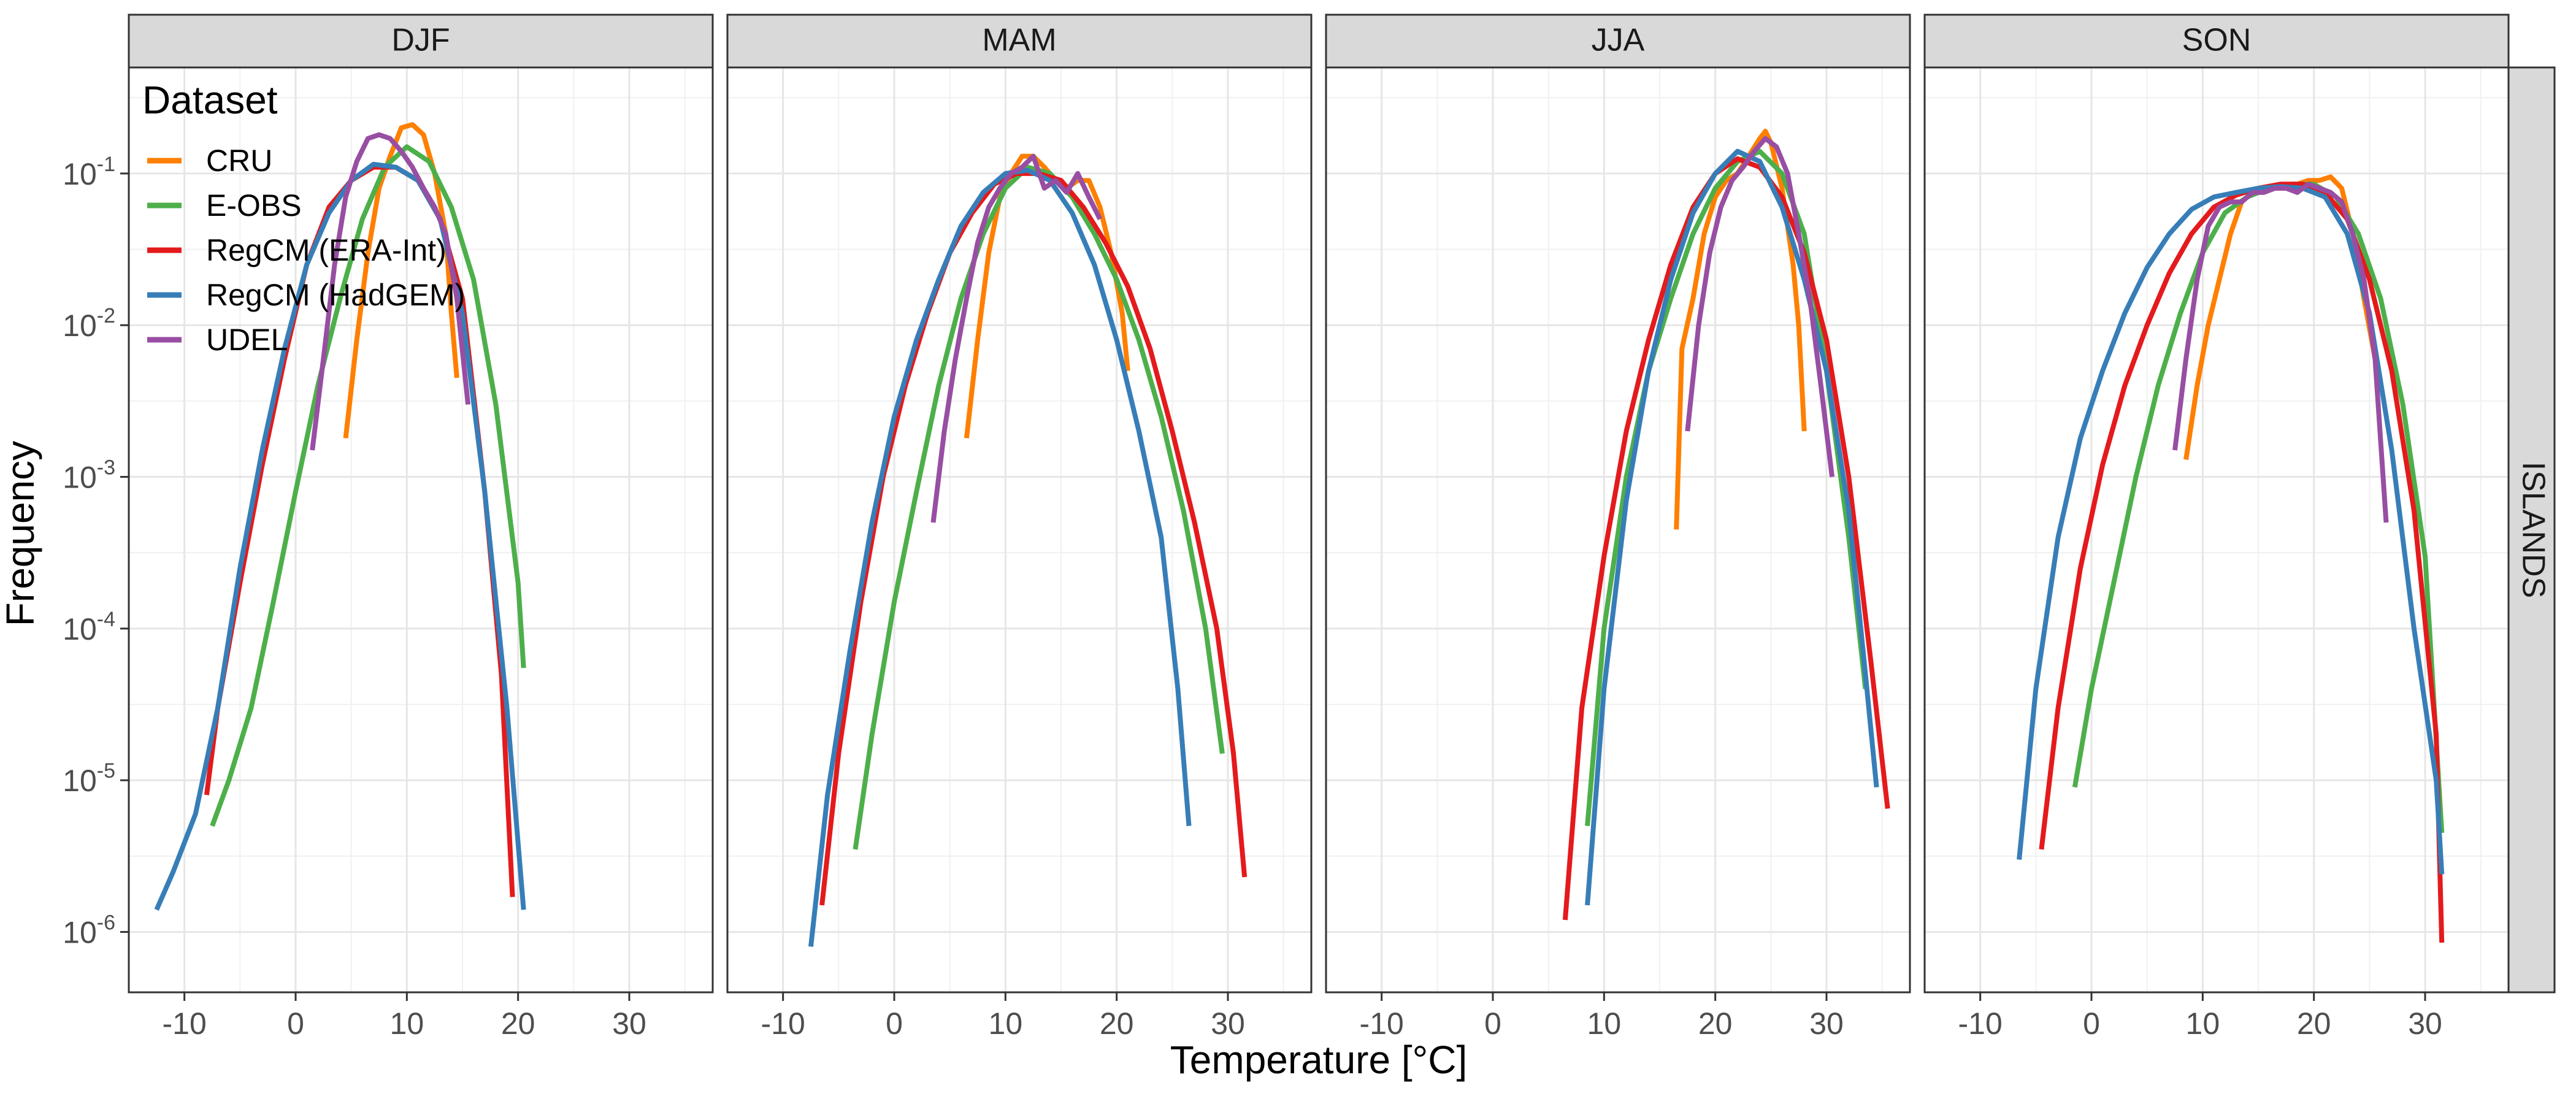 The height and width of the screenshot is (1107, 2576). I want to click on y-tick-label: 10⁻⁴, so click(89, 627).